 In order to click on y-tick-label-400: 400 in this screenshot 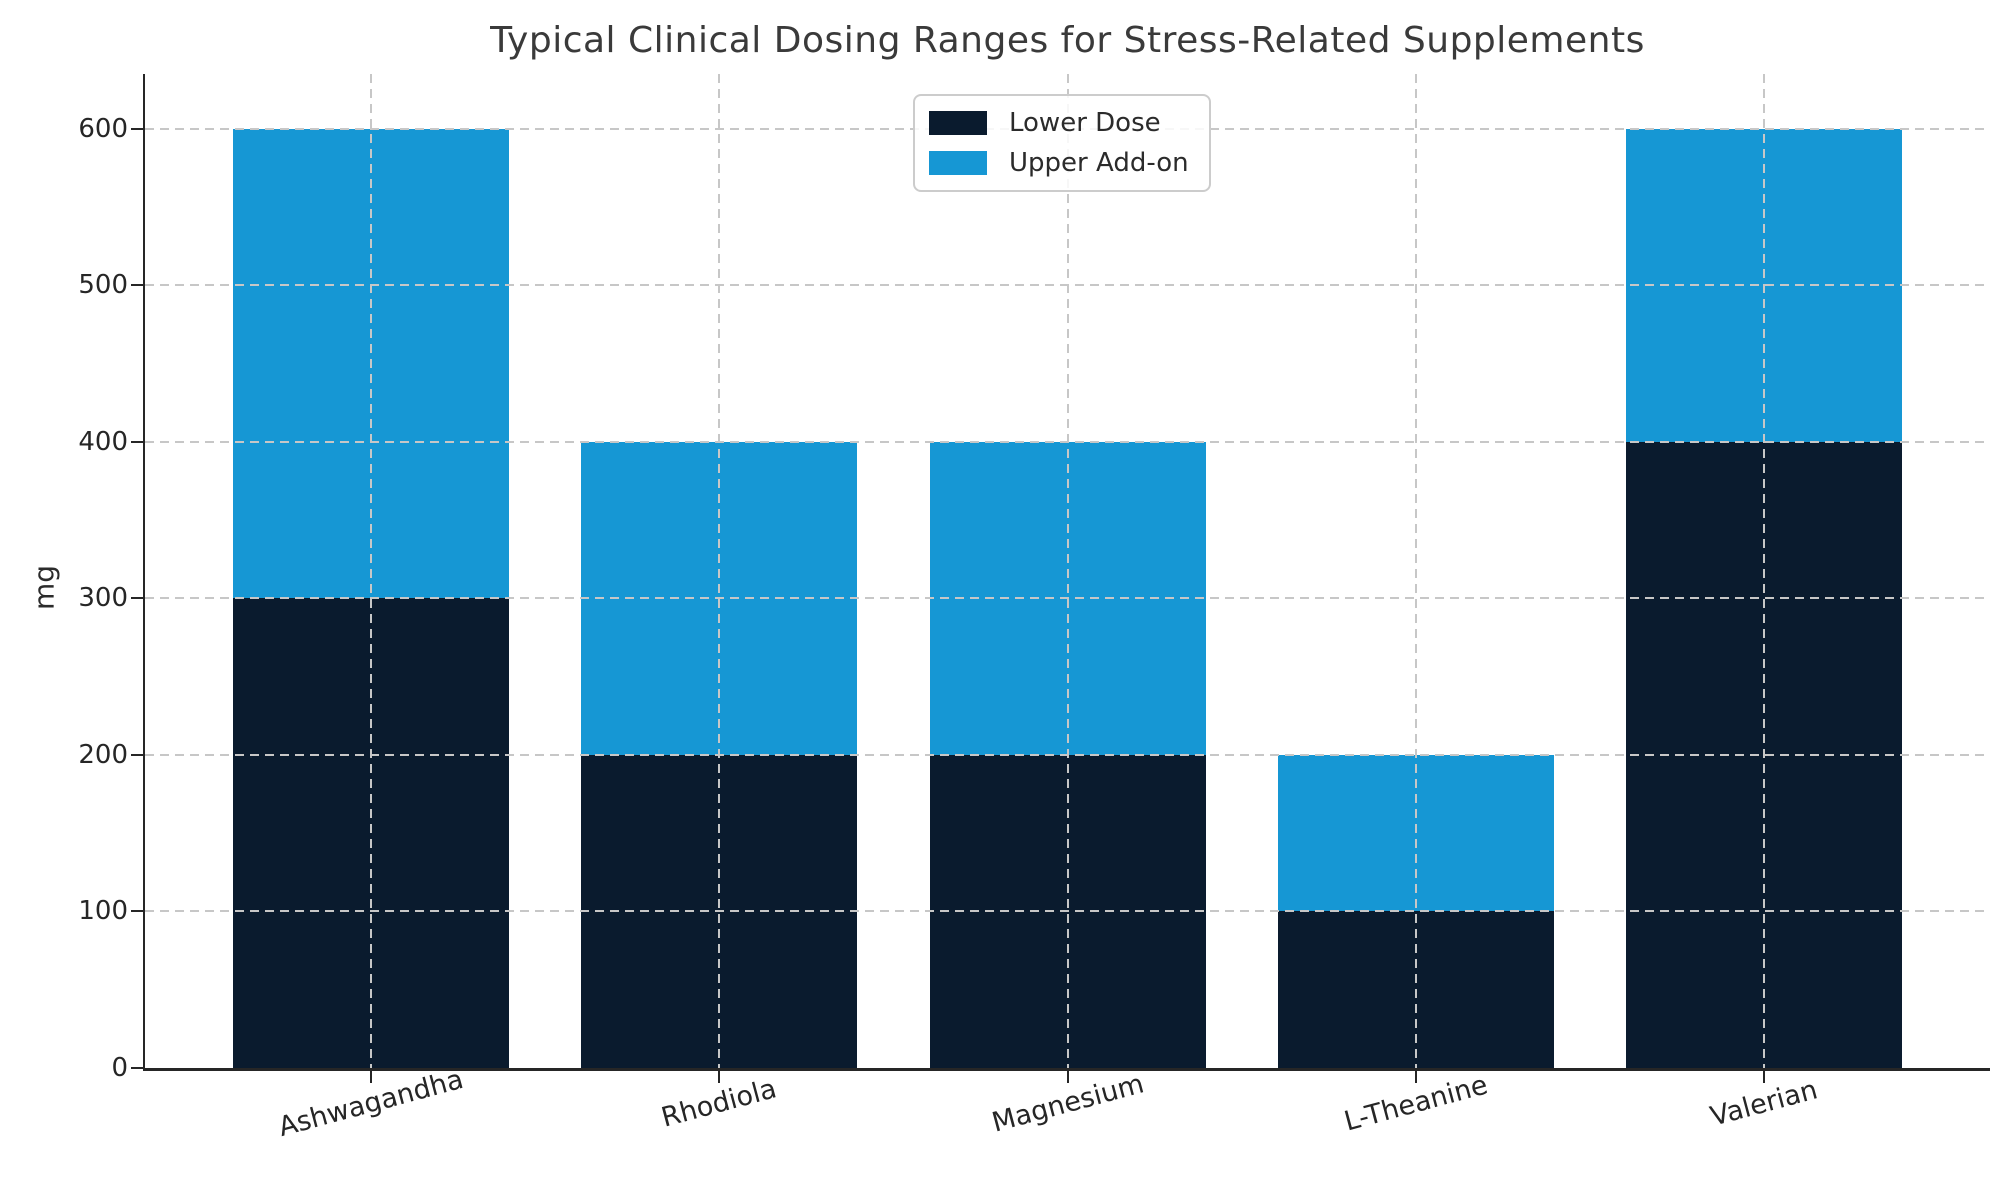, I will do `click(103, 441)`.